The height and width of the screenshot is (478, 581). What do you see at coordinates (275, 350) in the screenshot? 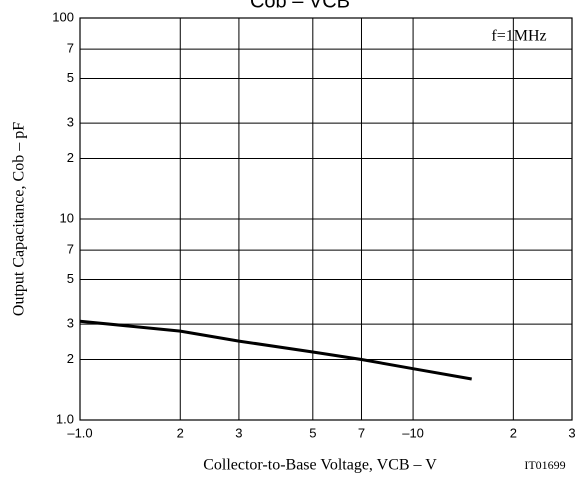
I see `data-line` at bounding box center [275, 350].